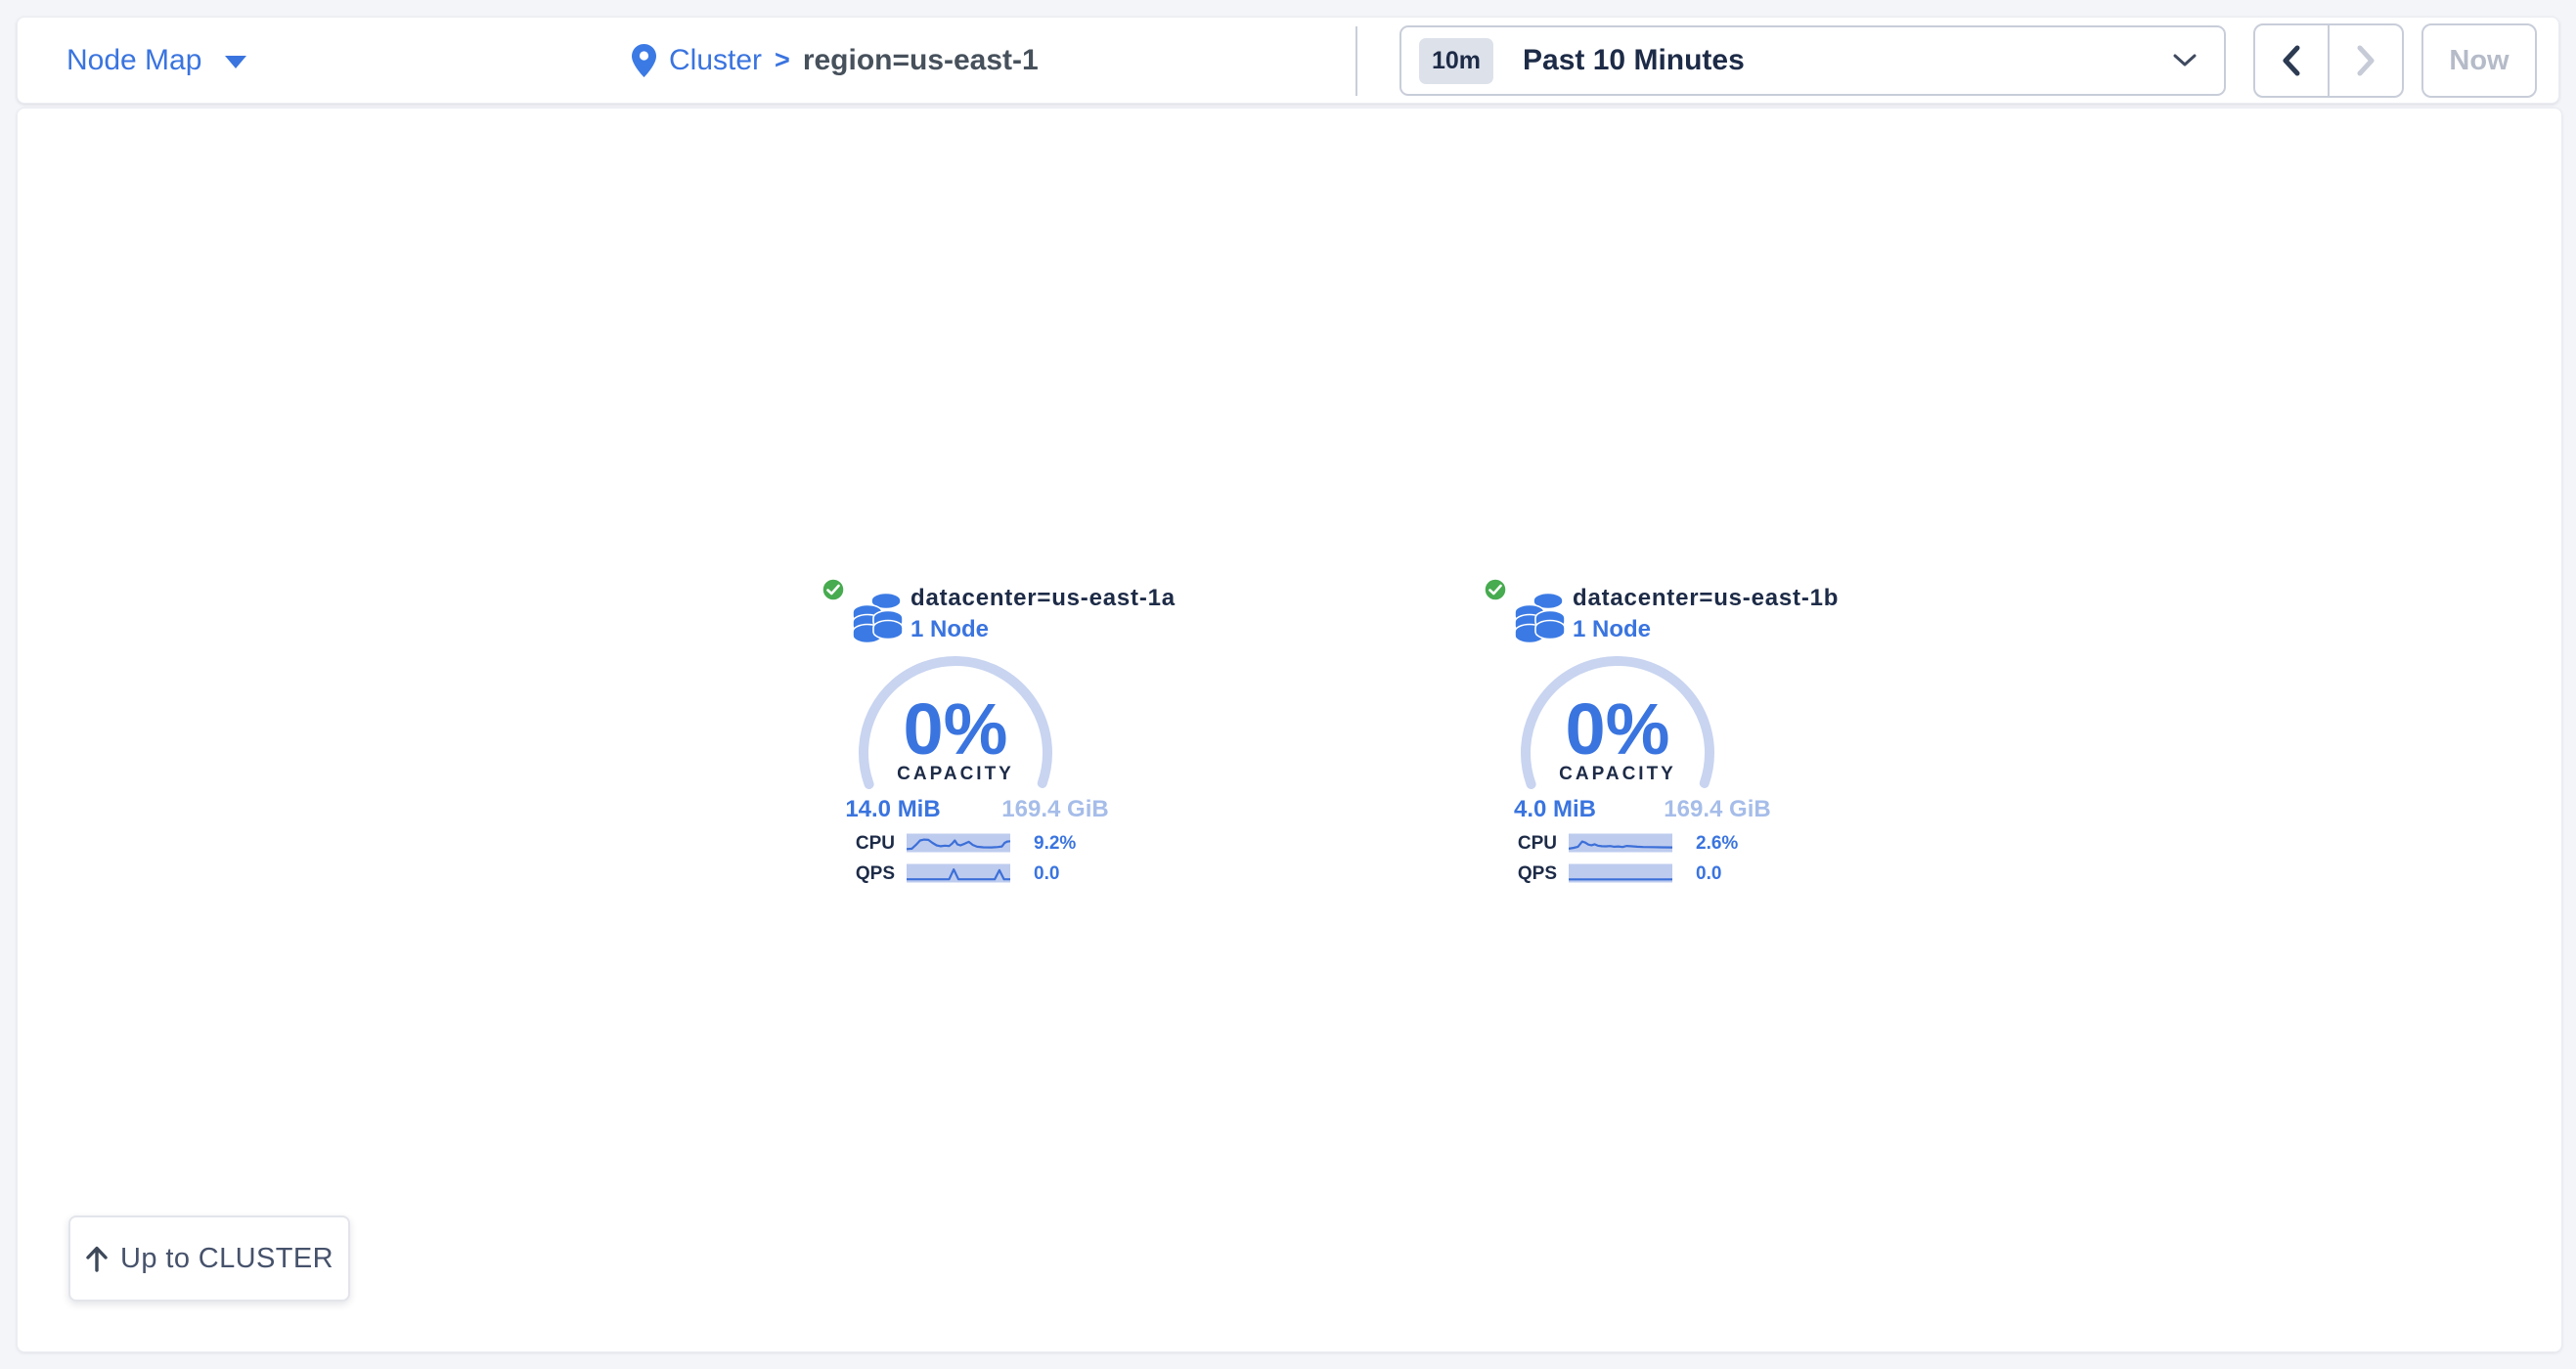 This screenshot has height=1369, width=2576. What do you see at coordinates (2185, 61) in the screenshot?
I see `chevron-down-icon` at bounding box center [2185, 61].